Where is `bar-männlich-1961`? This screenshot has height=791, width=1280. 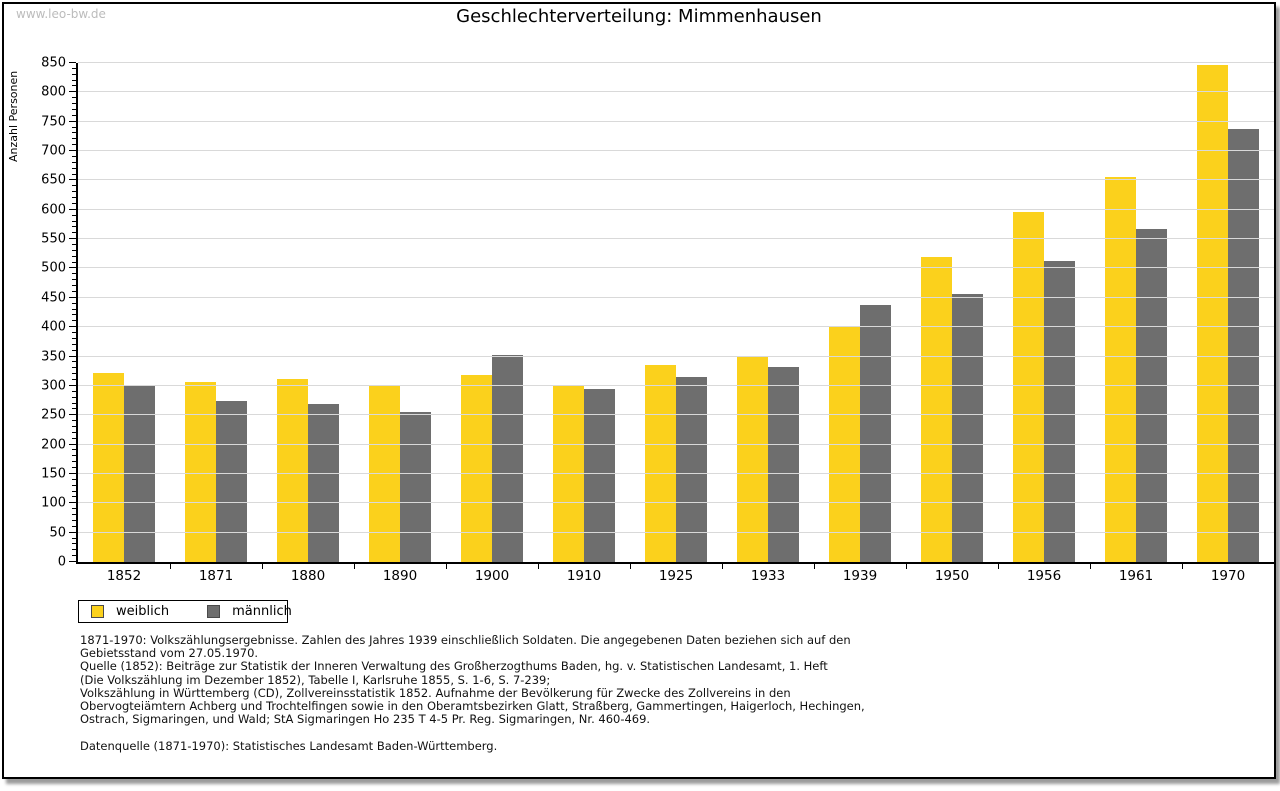
bar-männlich-1961 is located at coordinates (1152, 395).